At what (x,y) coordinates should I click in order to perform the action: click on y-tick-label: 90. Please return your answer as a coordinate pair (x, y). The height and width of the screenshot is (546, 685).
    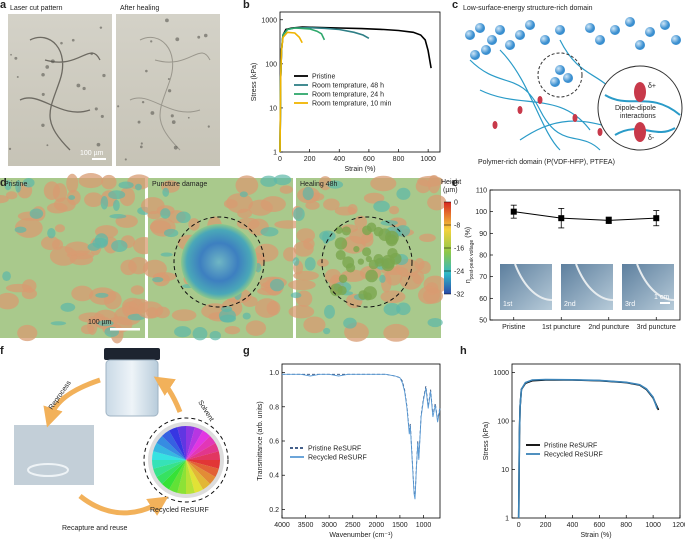
    Looking at the image, I should click on (483, 234).